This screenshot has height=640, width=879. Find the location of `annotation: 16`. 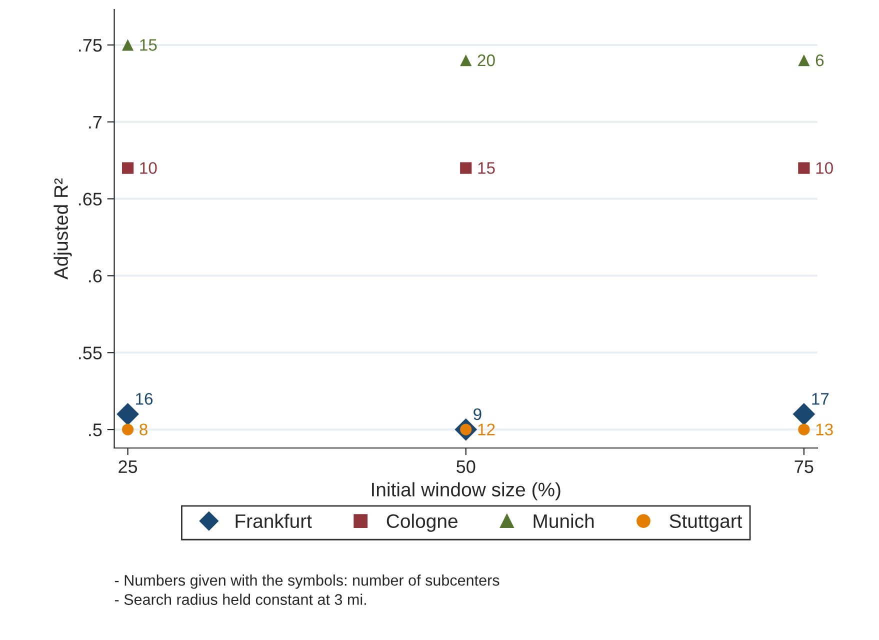

annotation: 16 is located at coordinates (144, 398).